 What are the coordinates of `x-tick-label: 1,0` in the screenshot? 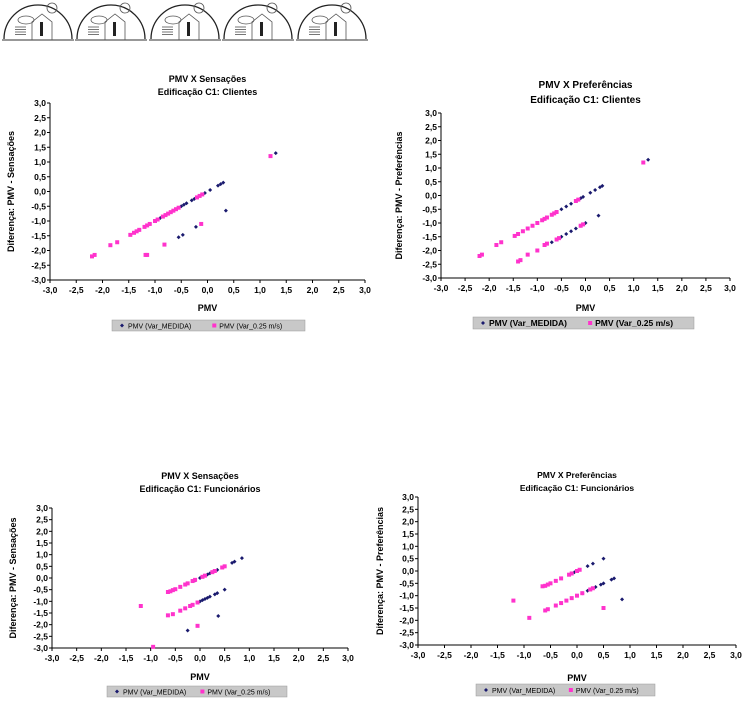 It's located at (634, 288).